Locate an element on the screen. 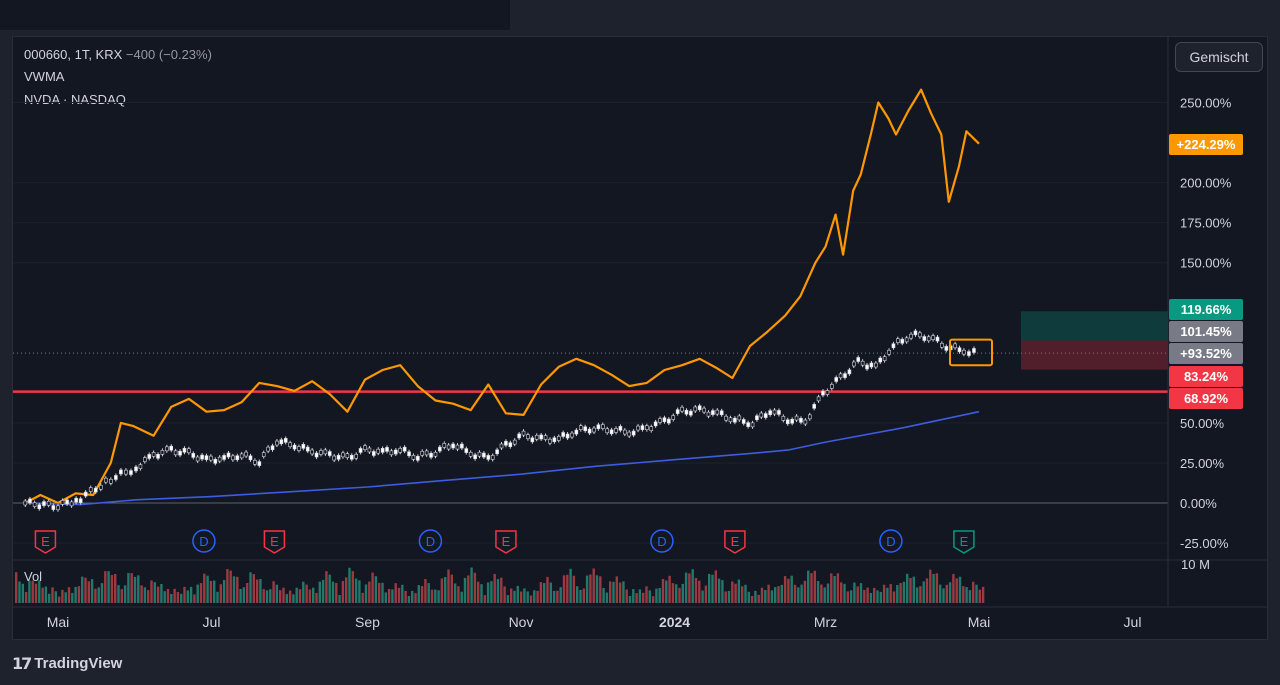  y-tick-label: 250.00% is located at coordinates (1206, 103).